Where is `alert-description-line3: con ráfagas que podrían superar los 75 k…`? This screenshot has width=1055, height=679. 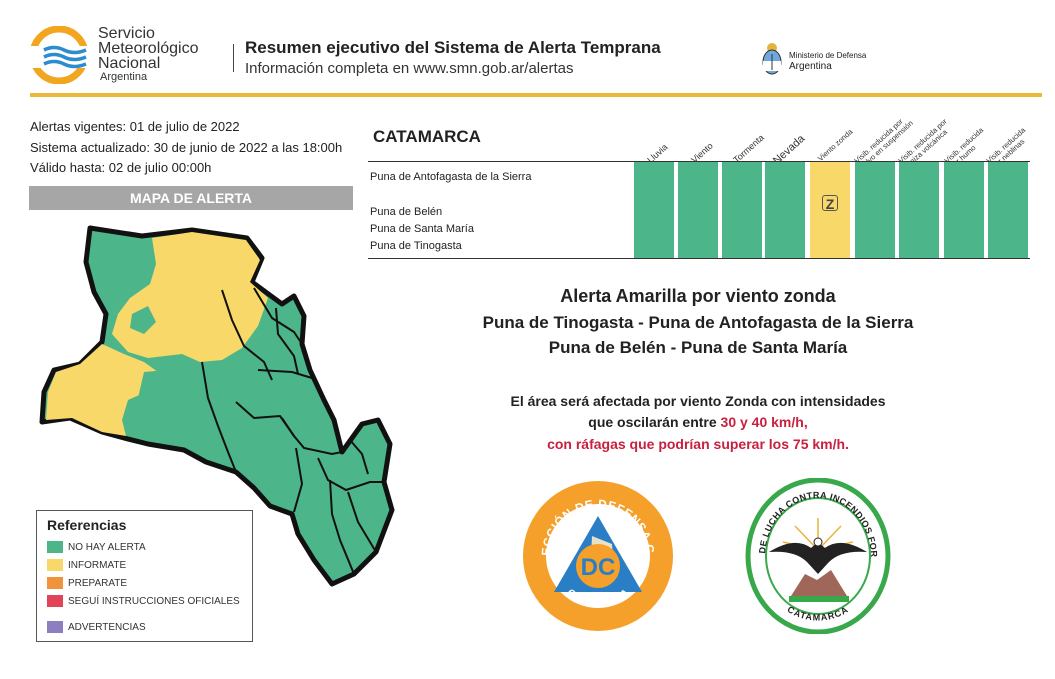
alert-description-line3: con ráfagas que podrían superar los 75 k… is located at coordinates (698, 444).